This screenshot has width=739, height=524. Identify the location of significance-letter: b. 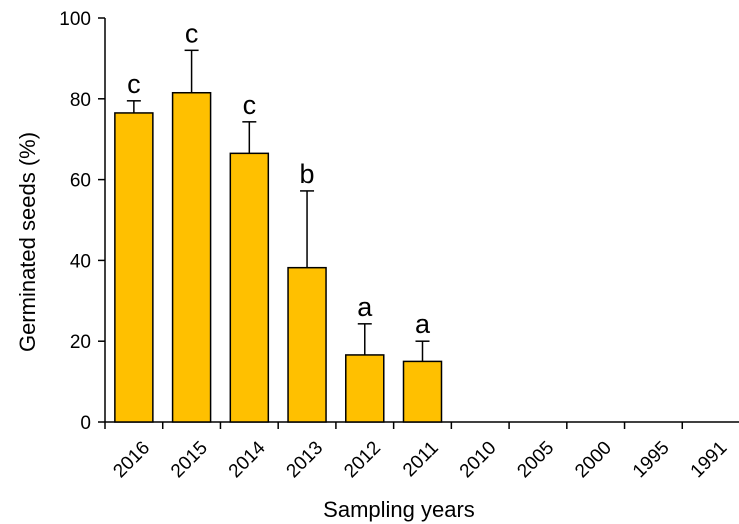
(307, 174).